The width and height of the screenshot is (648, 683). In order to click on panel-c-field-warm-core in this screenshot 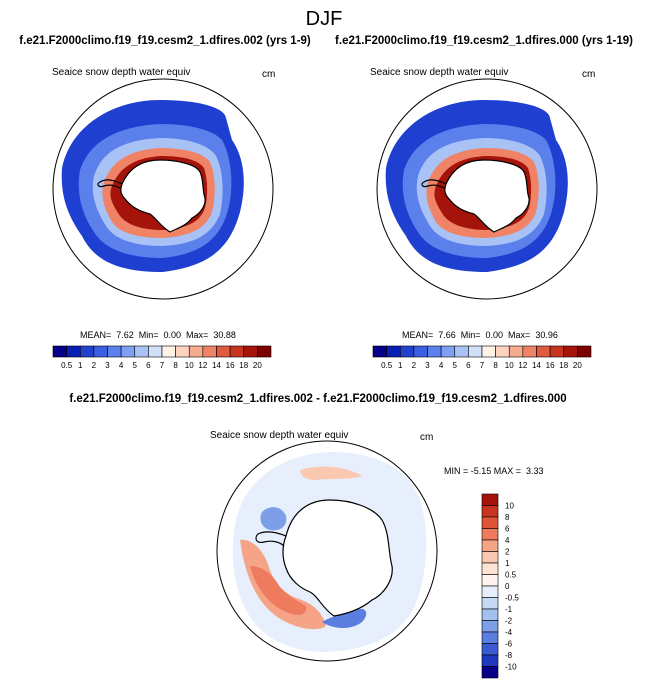, I will do `click(278, 590)`.